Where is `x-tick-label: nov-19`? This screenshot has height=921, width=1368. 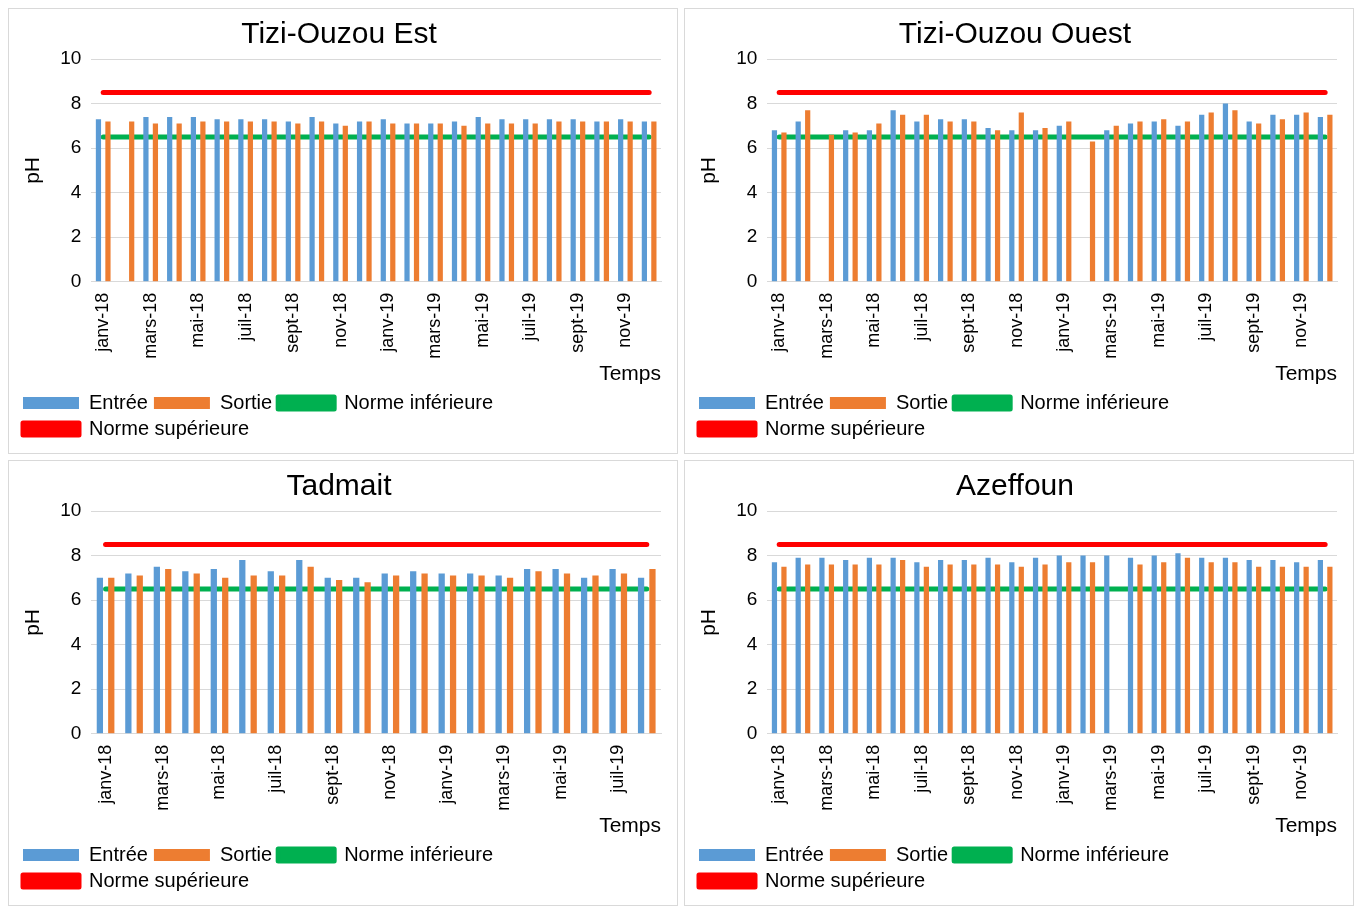 x-tick-label: nov-19 is located at coordinates (624, 320).